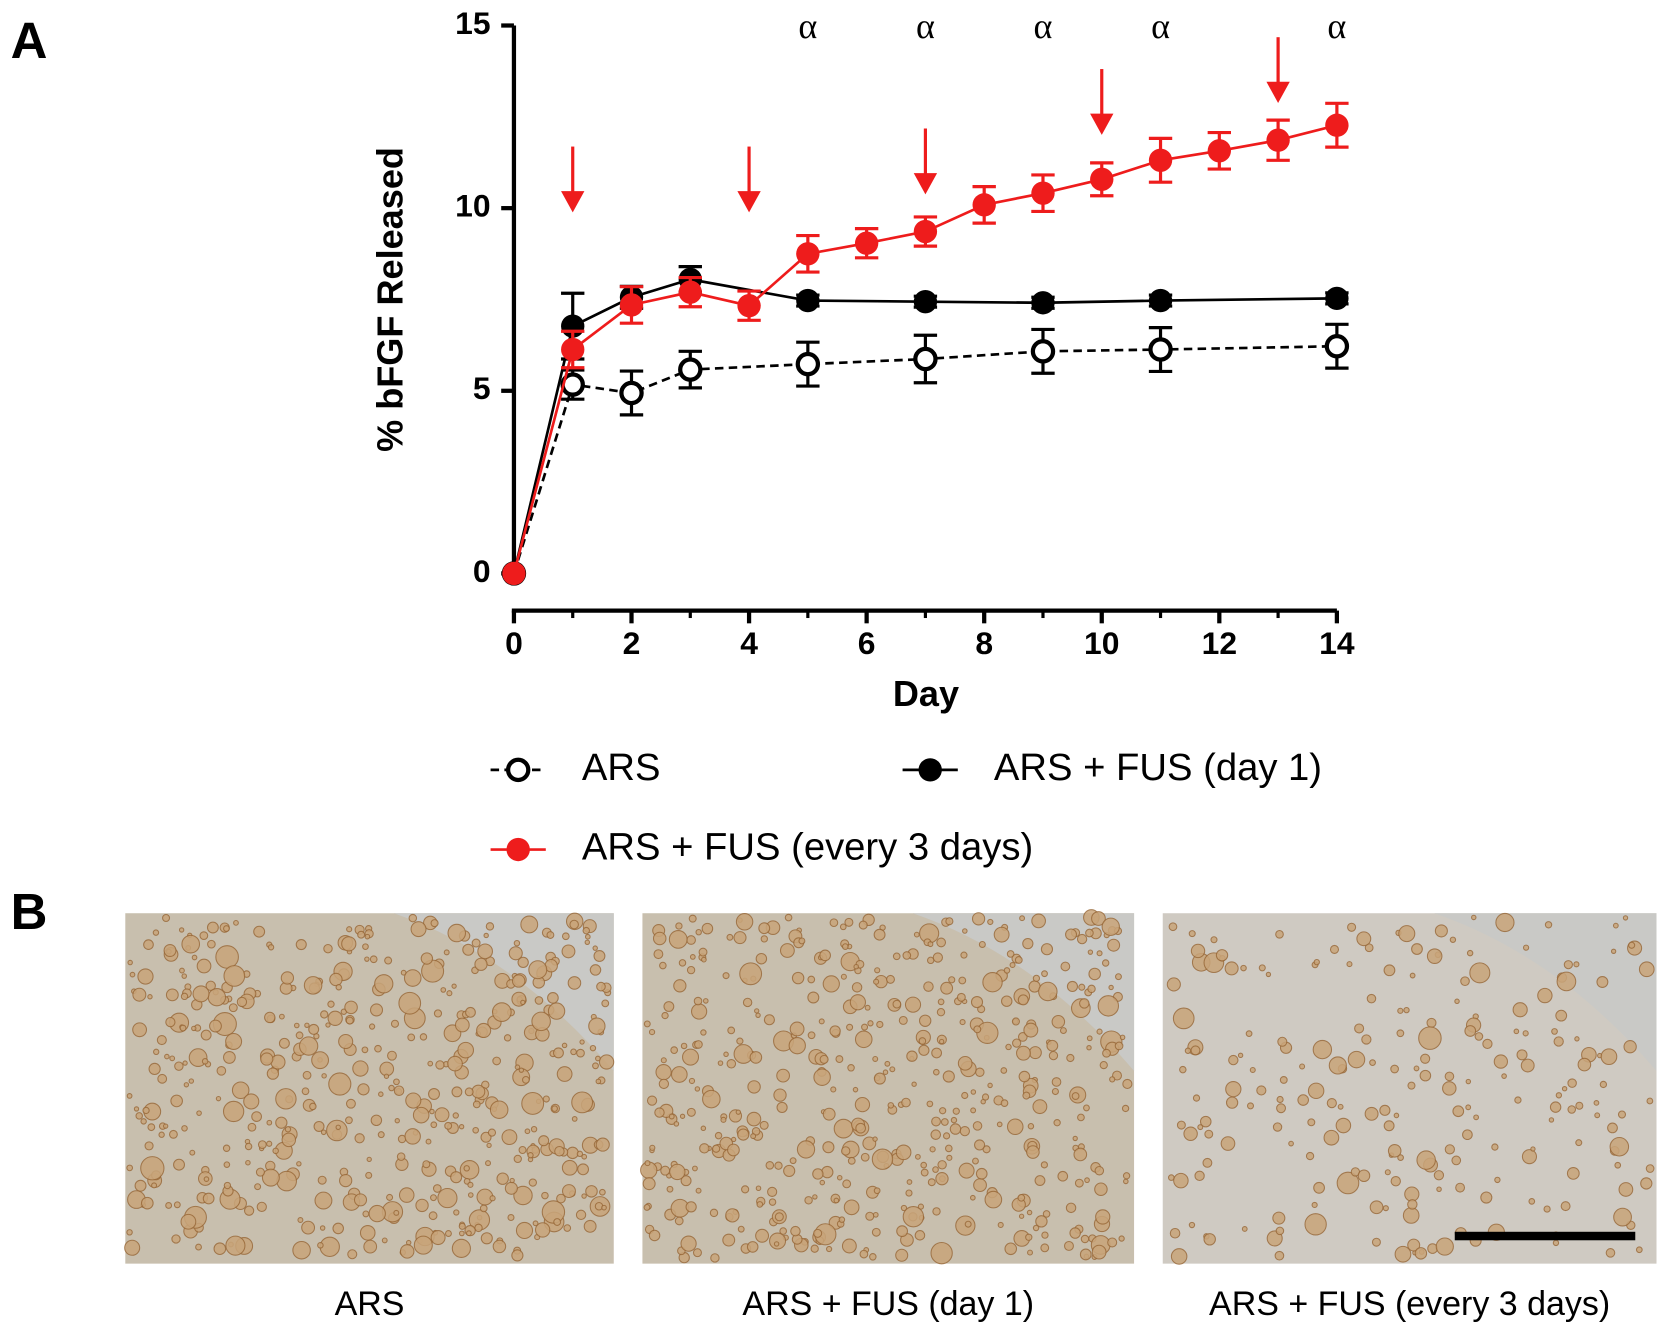 This screenshot has height=1338, width=1665. I want to click on x-tick-label: 4, so click(749, 643).